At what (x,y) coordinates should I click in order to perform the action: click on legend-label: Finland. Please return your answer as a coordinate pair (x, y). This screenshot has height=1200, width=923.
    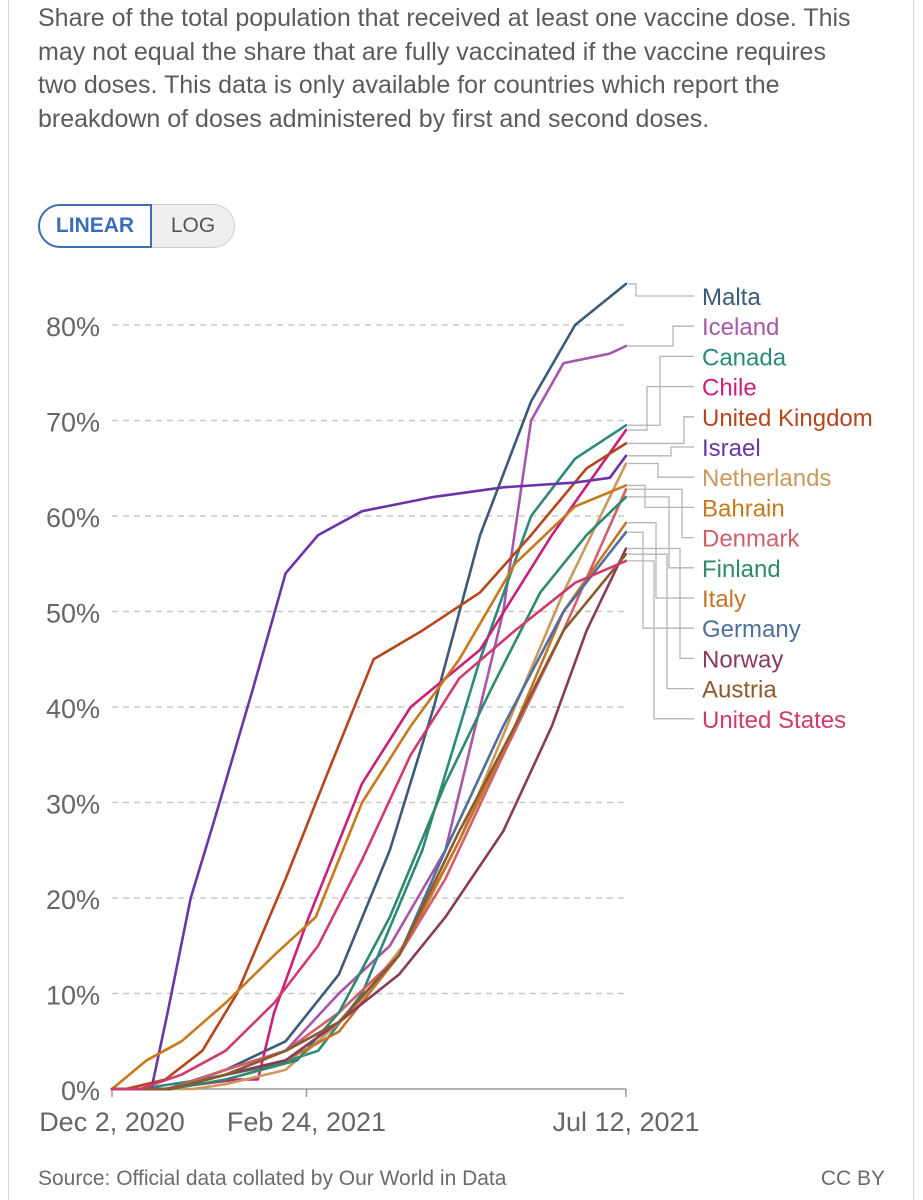
    Looking at the image, I should click on (741, 569).